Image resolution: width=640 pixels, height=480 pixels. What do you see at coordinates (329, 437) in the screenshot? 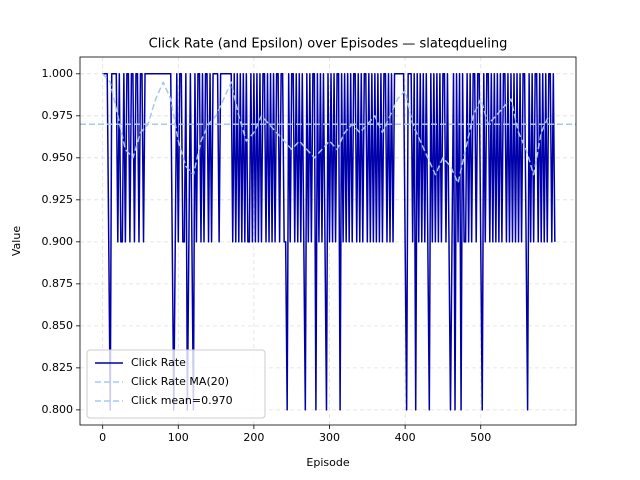
I see `x-tick-label: 300` at bounding box center [329, 437].